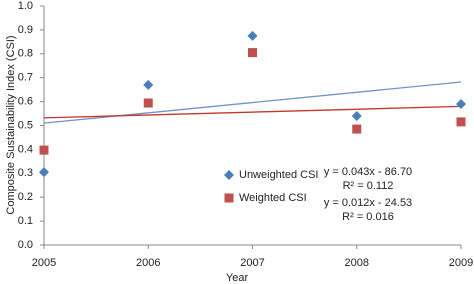 The width and height of the screenshot is (474, 284). I want to click on y-tick-label: 0.0, so click(25, 245).